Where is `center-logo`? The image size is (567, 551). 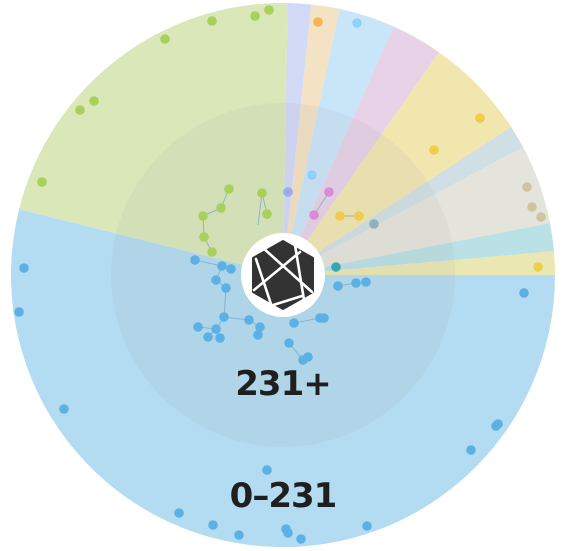 center-logo is located at coordinates (283, 275).